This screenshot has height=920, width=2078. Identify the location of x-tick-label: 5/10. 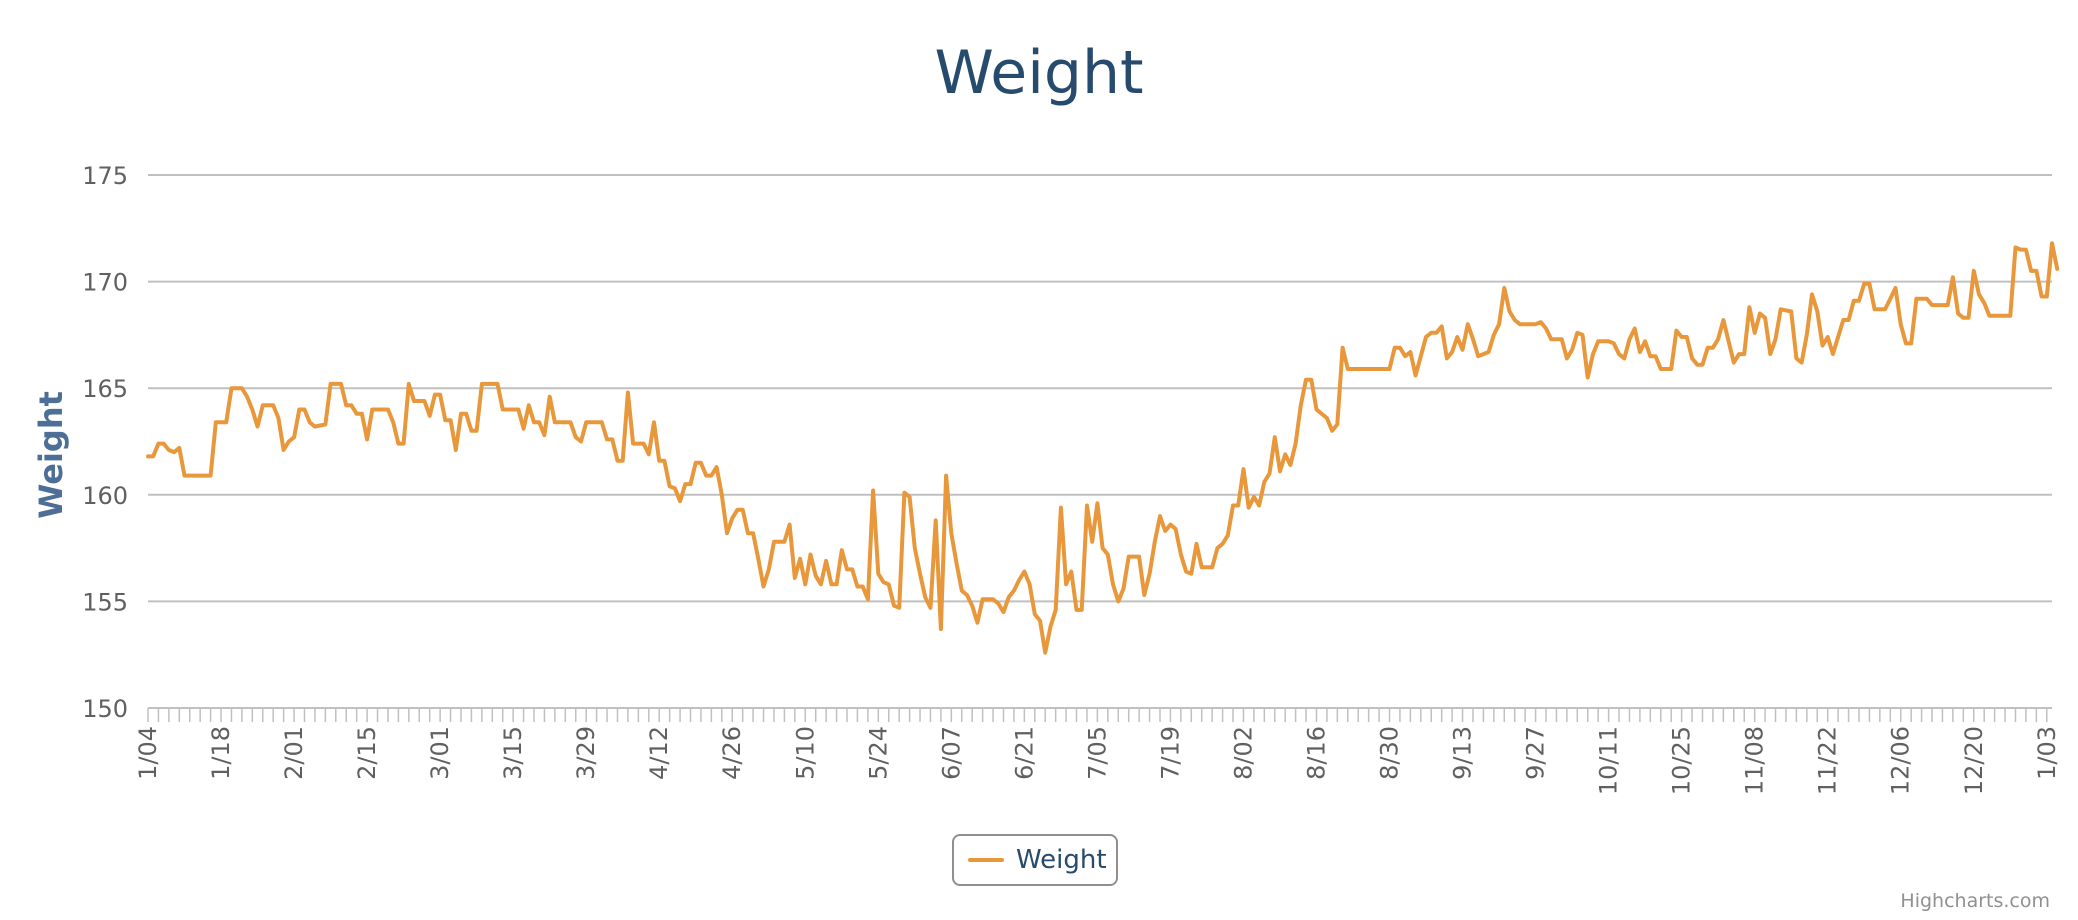
(805, 753).